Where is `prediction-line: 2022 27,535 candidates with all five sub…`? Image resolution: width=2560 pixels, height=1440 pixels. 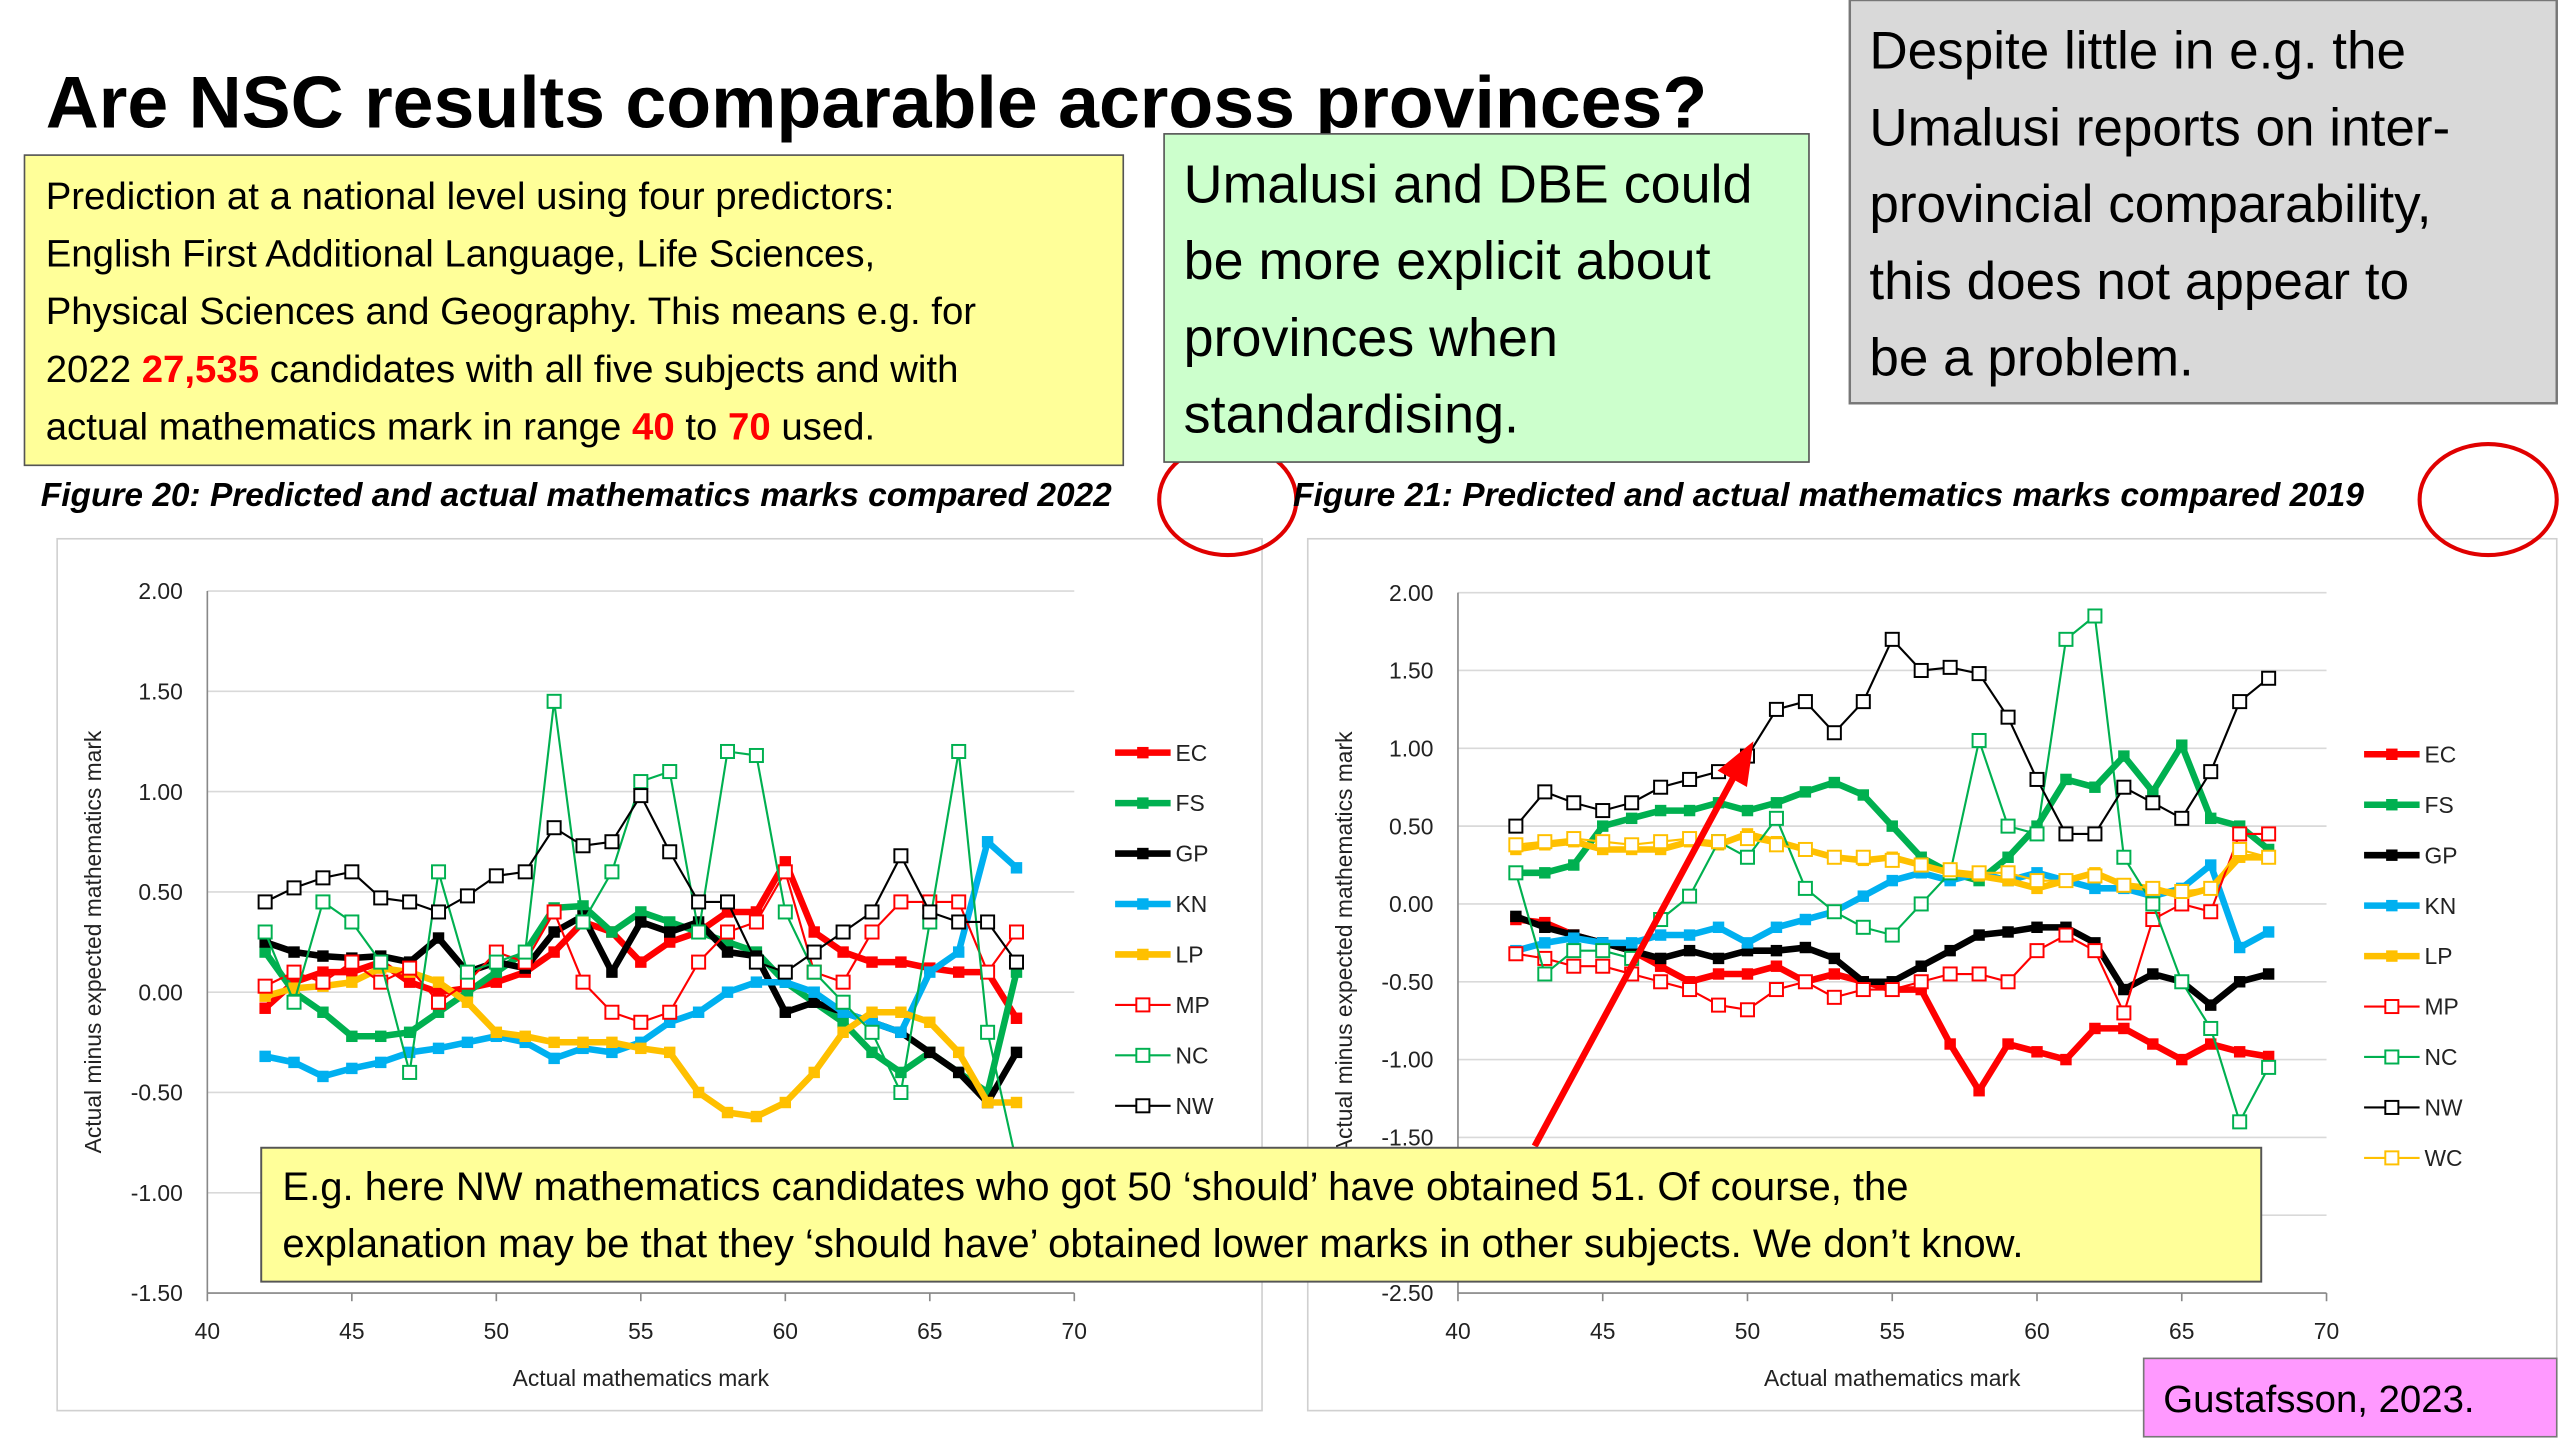 prediction-line: 2022 27,535 candidates with all five sub… is located at coordinates (502, 369).